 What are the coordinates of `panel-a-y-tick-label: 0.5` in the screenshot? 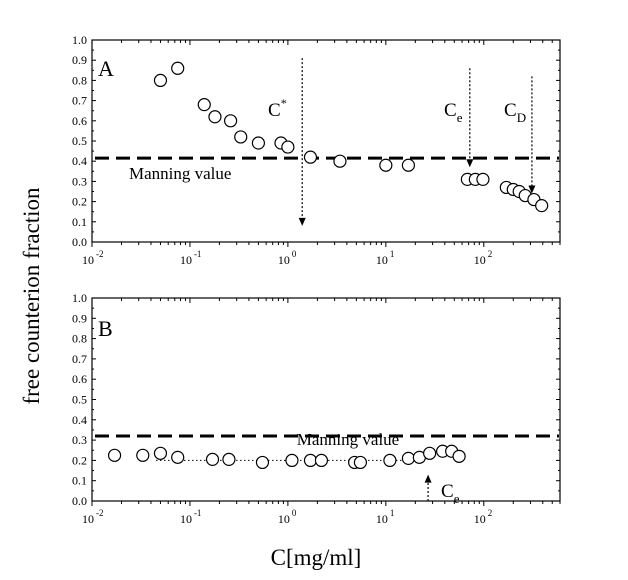 It's located at (79, 141).